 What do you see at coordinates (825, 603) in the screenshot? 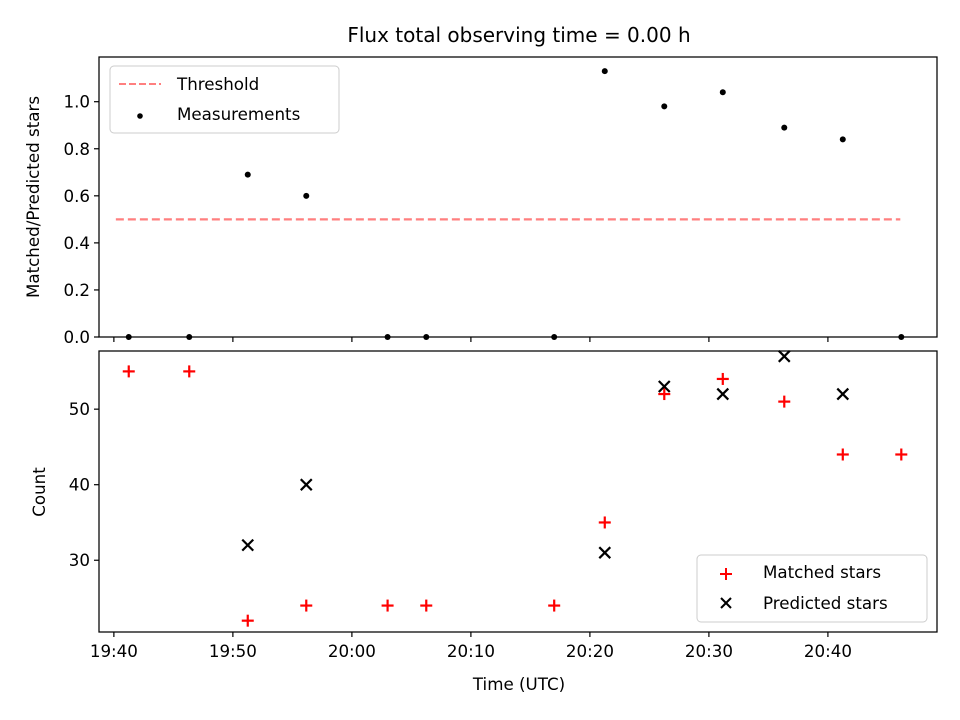
I see `legend-predicted-label: Predicted stars` at bounding box center [825, 603].